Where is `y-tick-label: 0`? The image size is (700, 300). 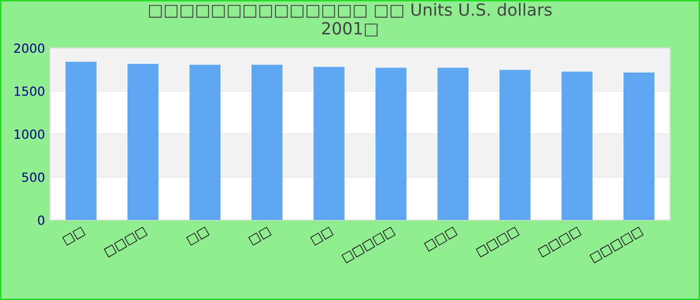
y-tick-label: 0 is located at coordinates (41, 220).